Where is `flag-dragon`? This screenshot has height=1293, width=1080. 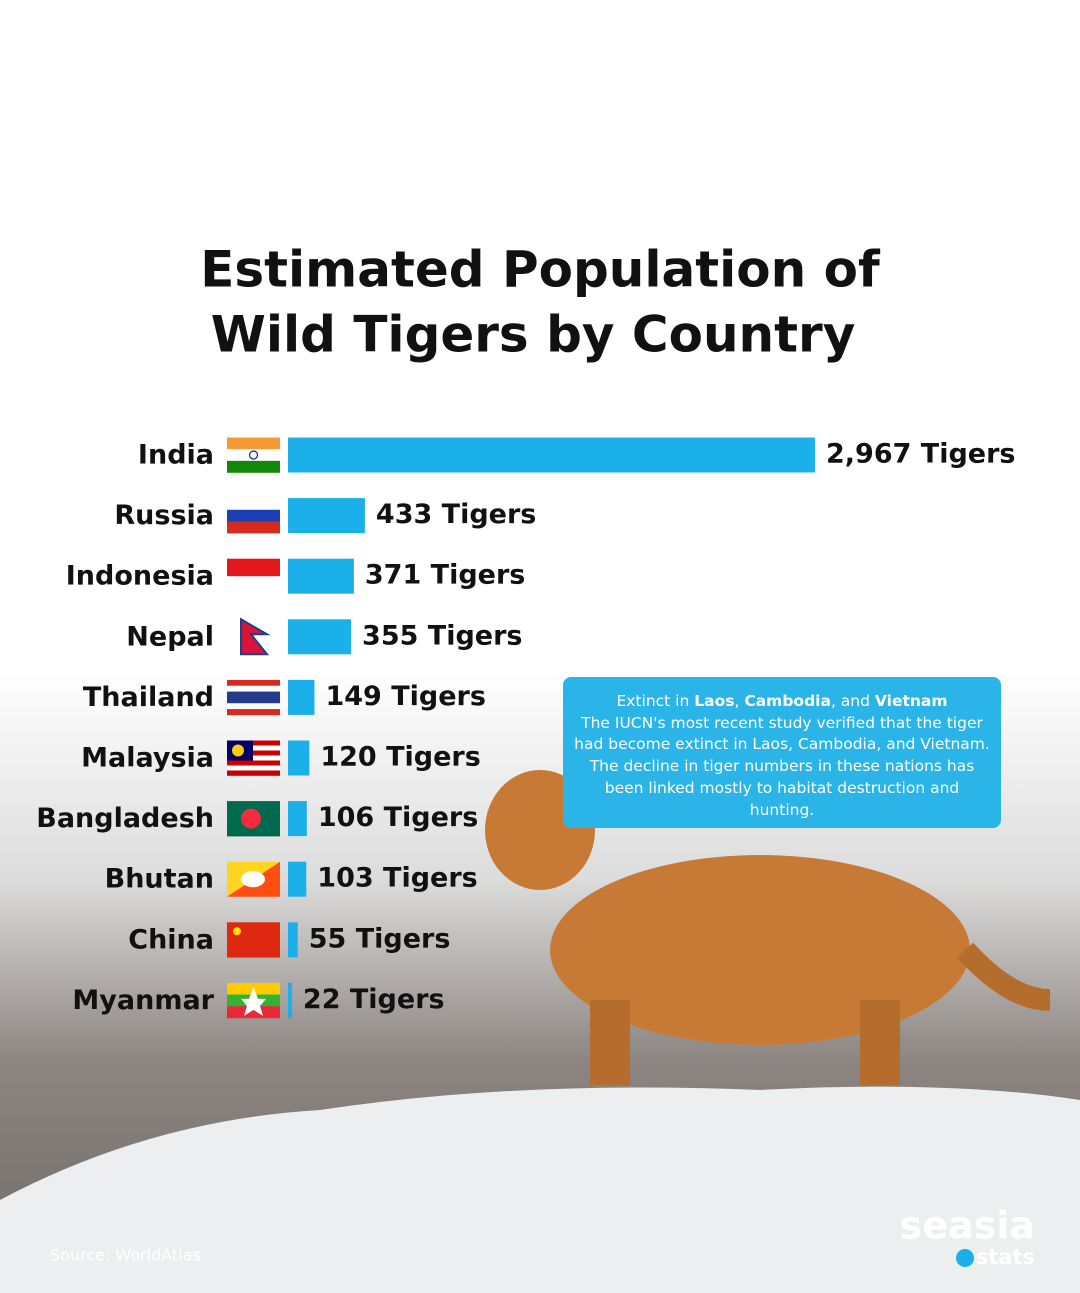
flag-dragon is located at coordinates (253, 879).